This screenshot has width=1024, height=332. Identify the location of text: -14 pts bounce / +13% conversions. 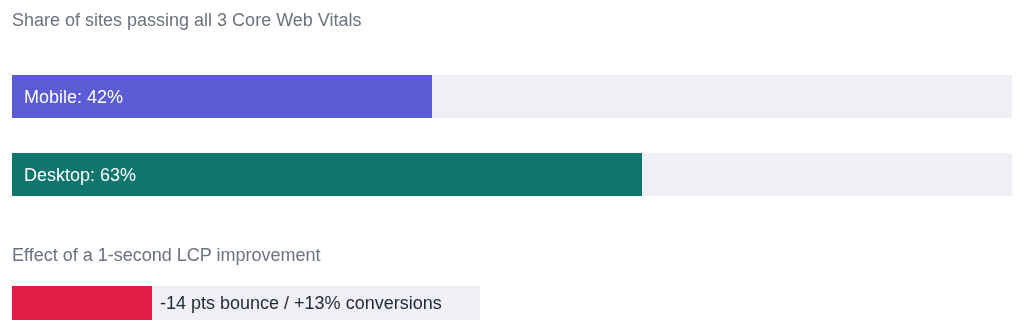
(301, 303).